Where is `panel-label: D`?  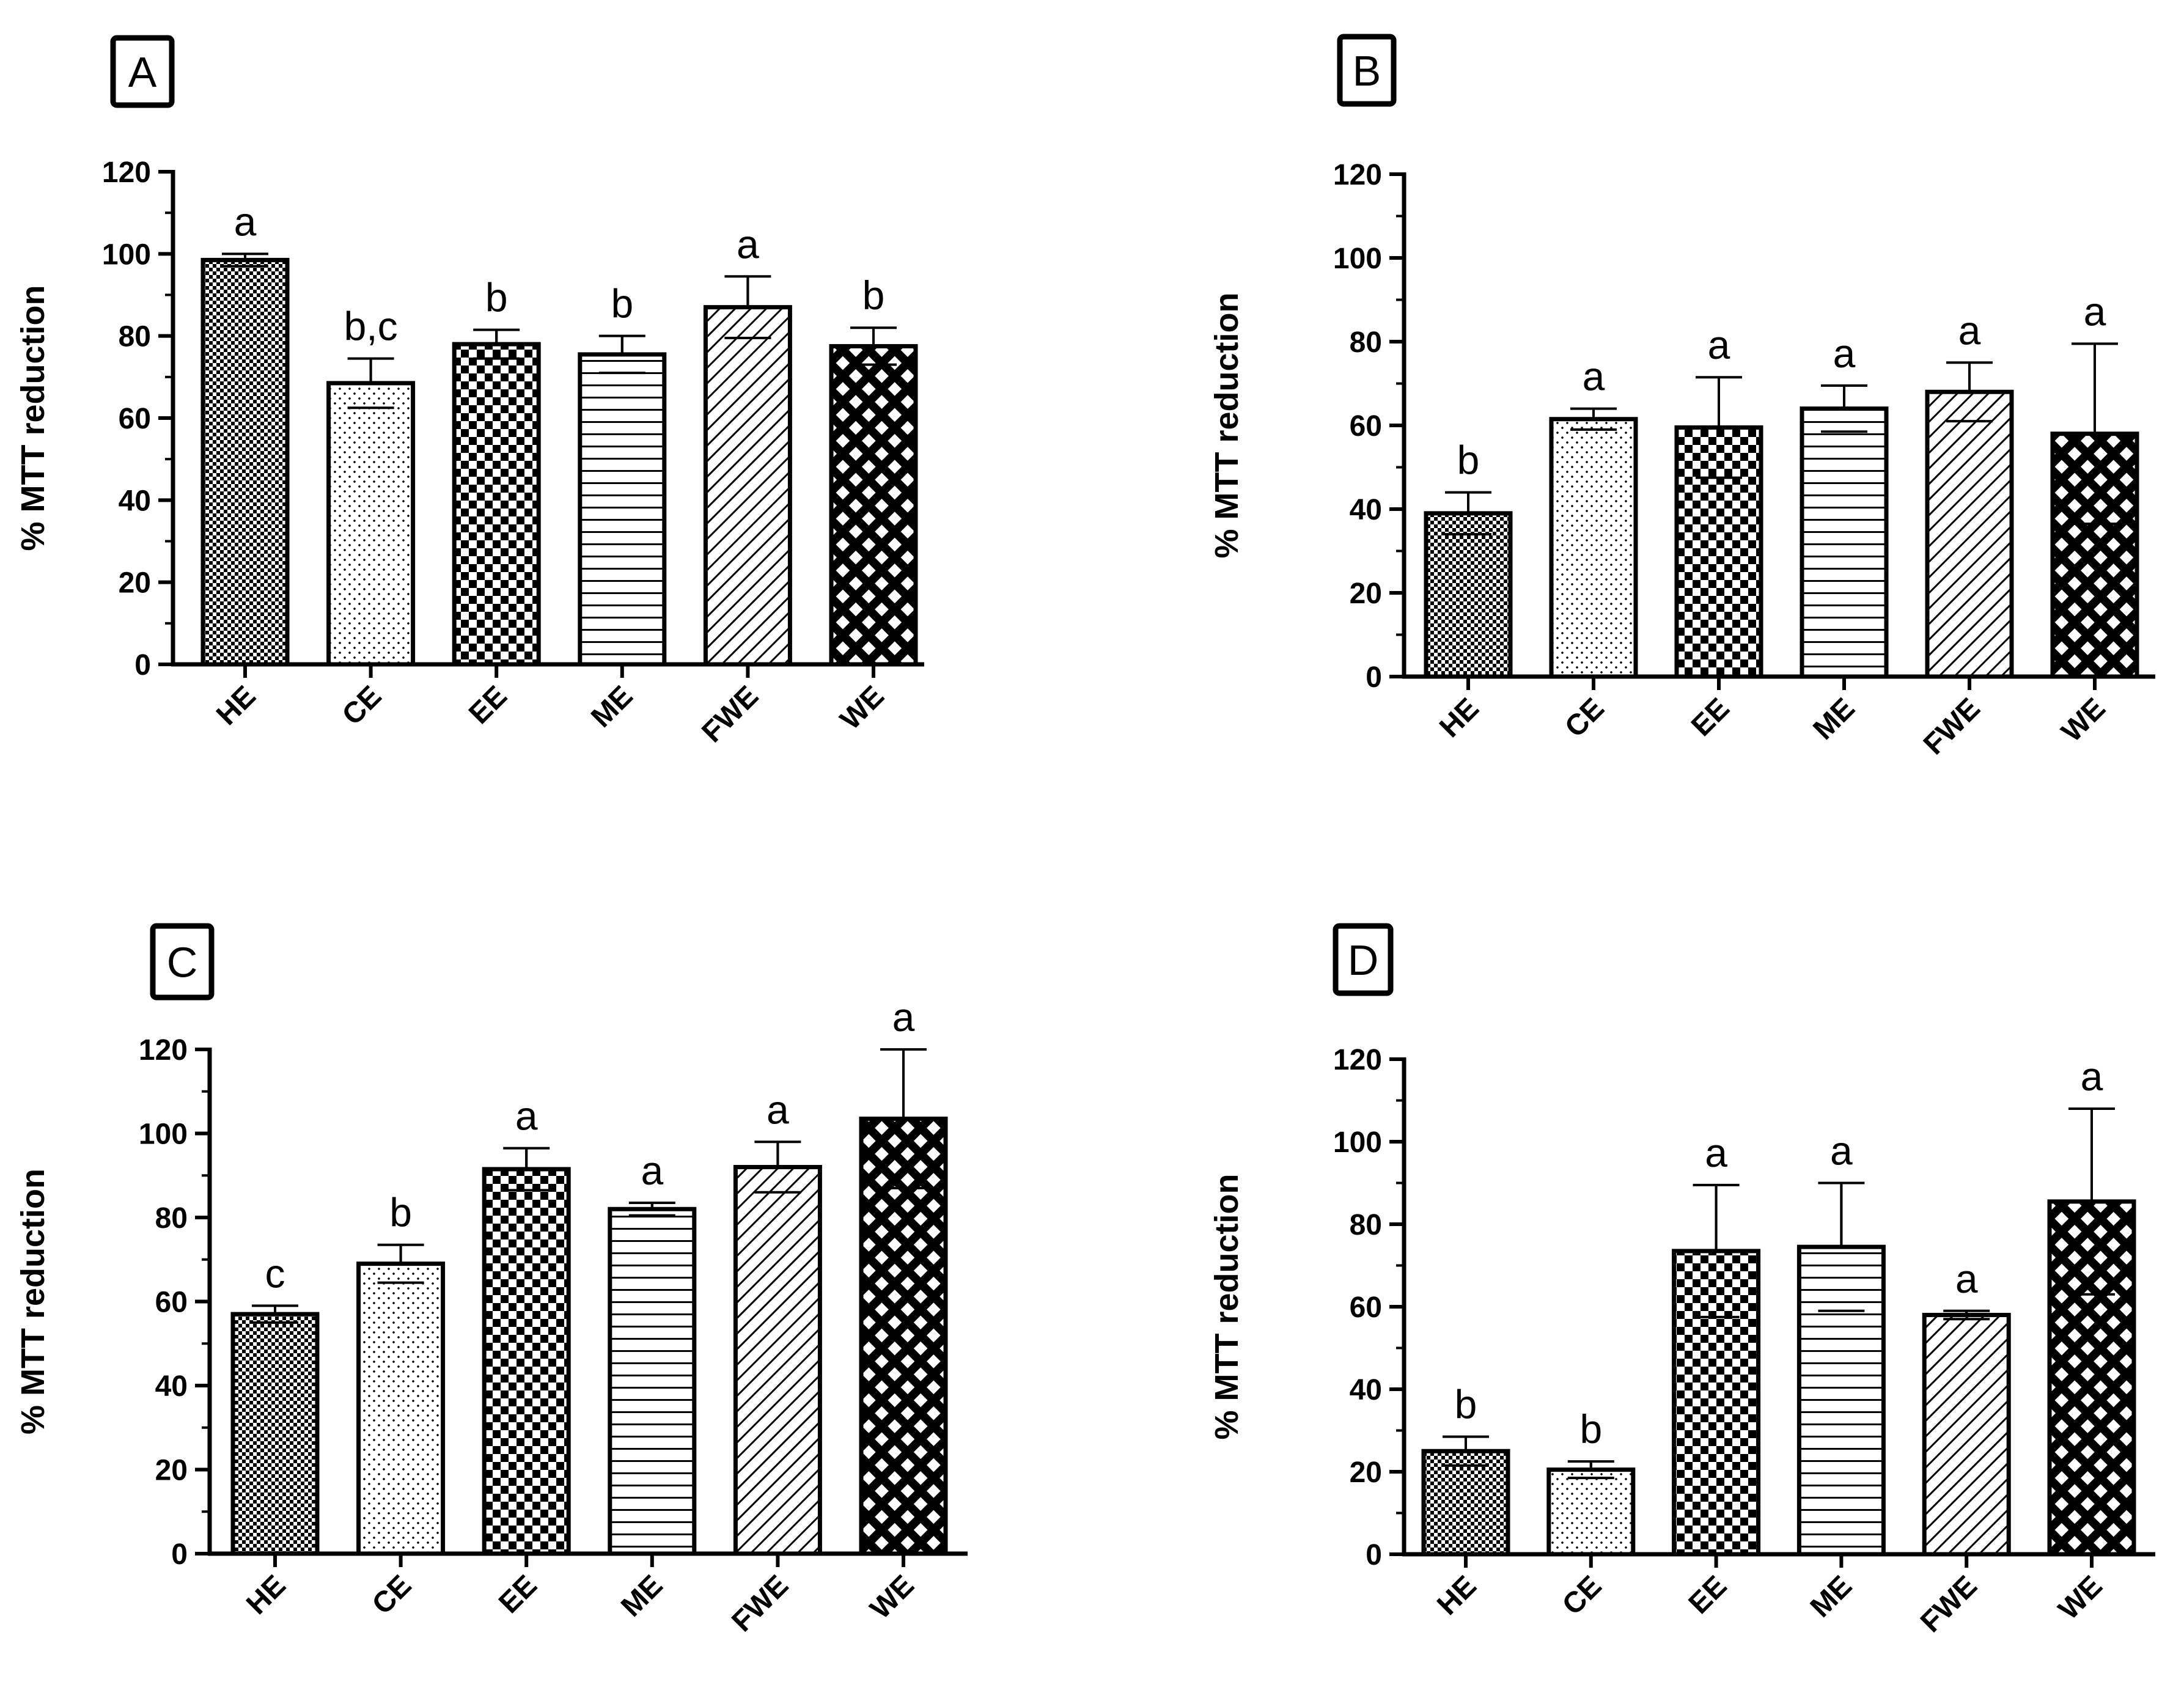
panel-label: D is located at coordinates (1363, 960).